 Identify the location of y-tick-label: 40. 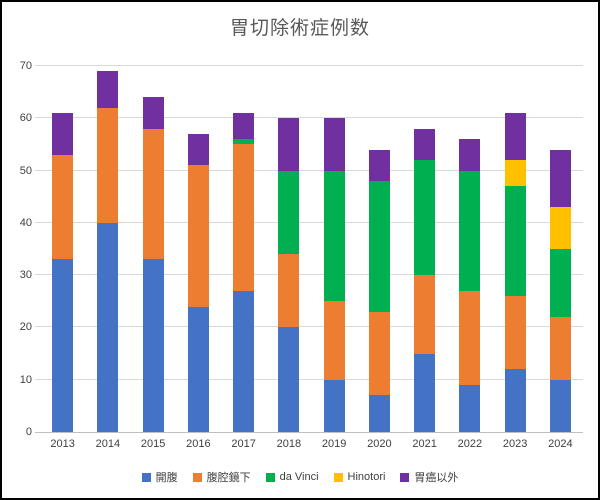
(25, 222).